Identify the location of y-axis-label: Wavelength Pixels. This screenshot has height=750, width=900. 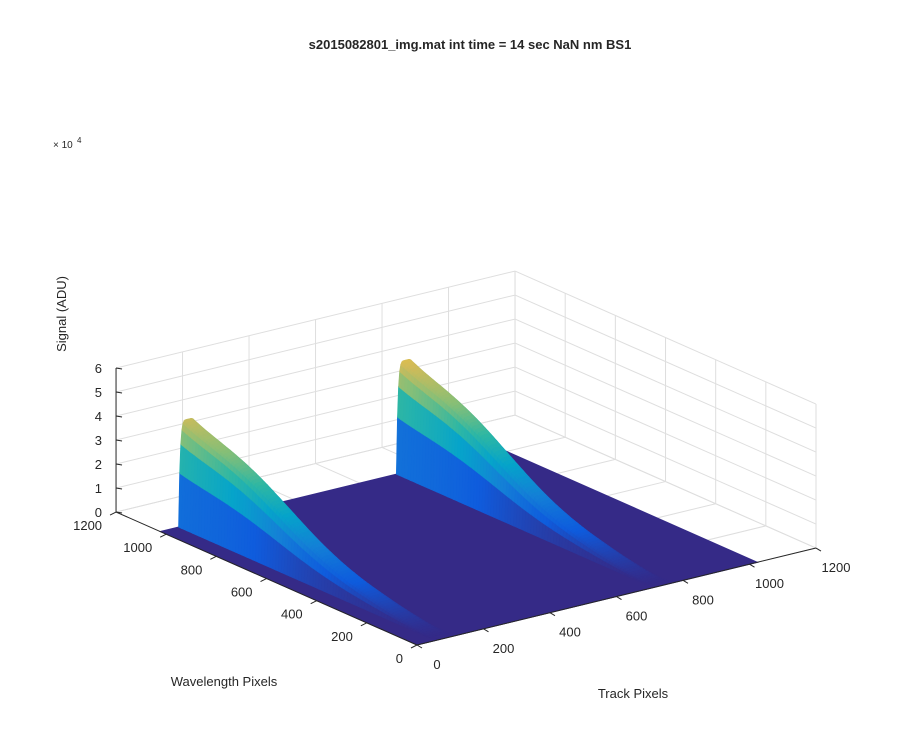
(224, 681).